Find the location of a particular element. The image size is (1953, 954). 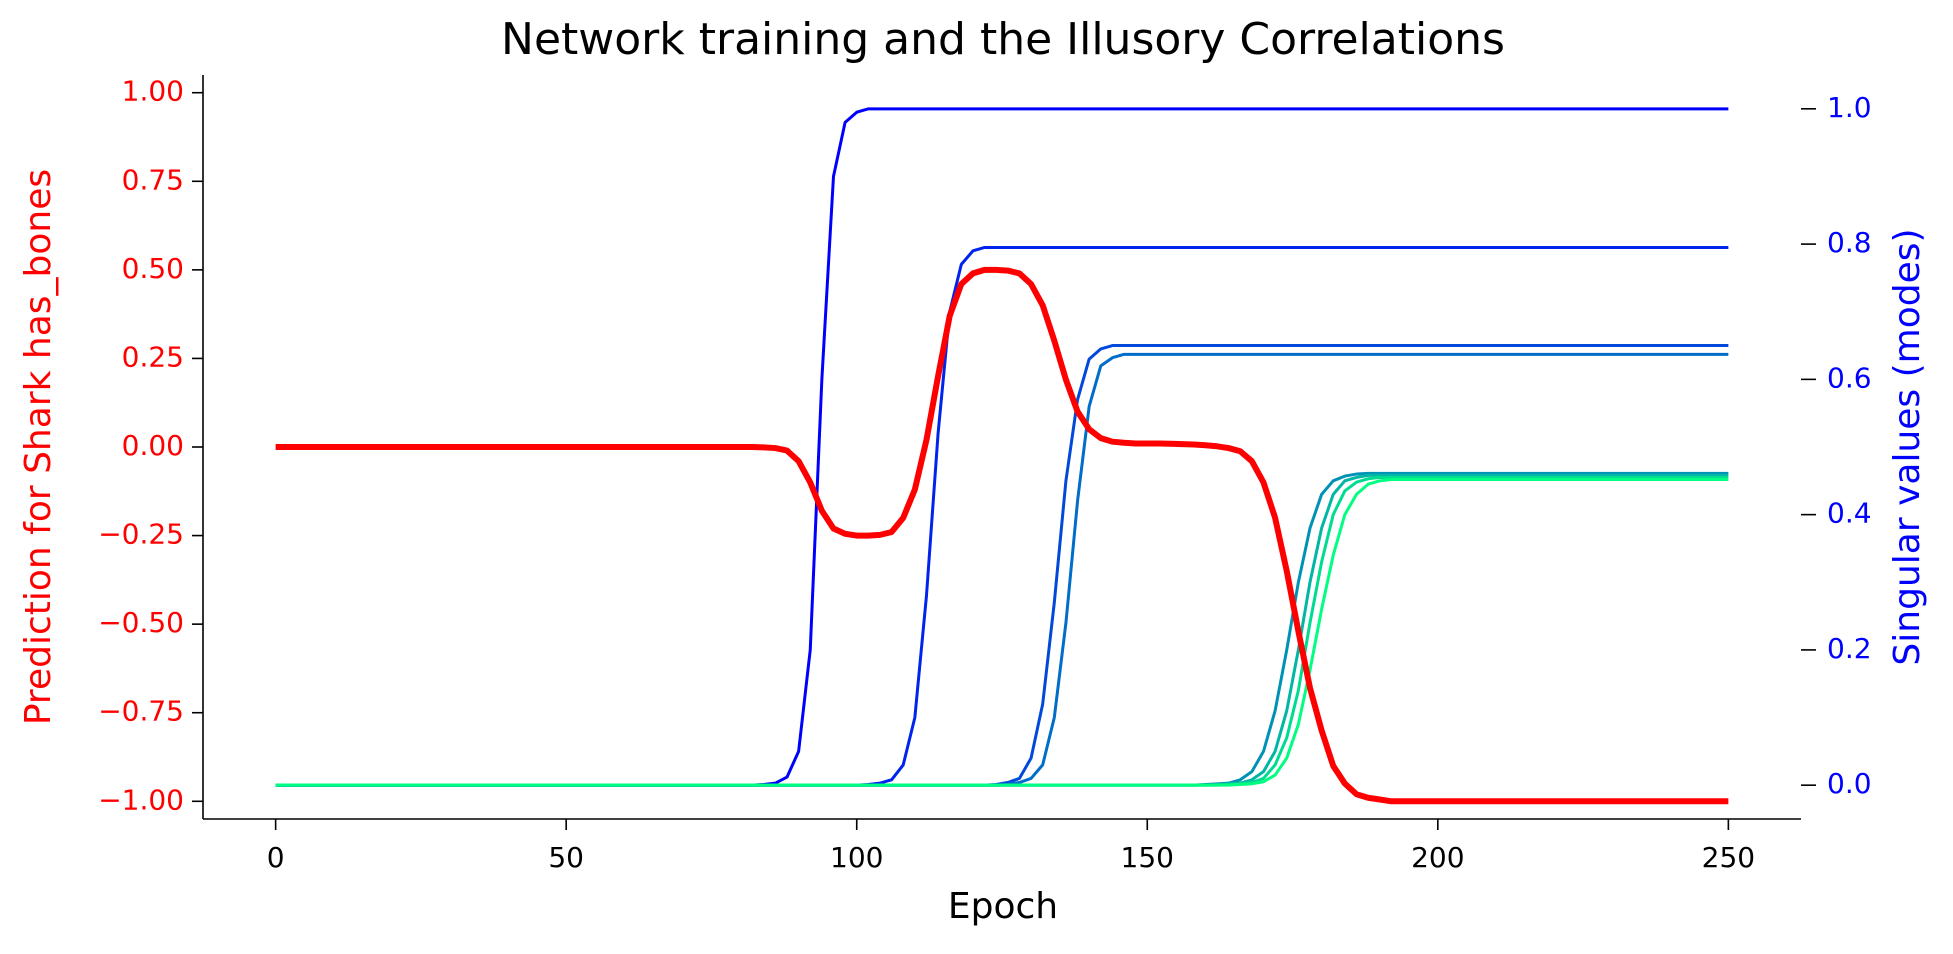

y2-tick-label: 0.2 is located at coordinates (1849, 648).